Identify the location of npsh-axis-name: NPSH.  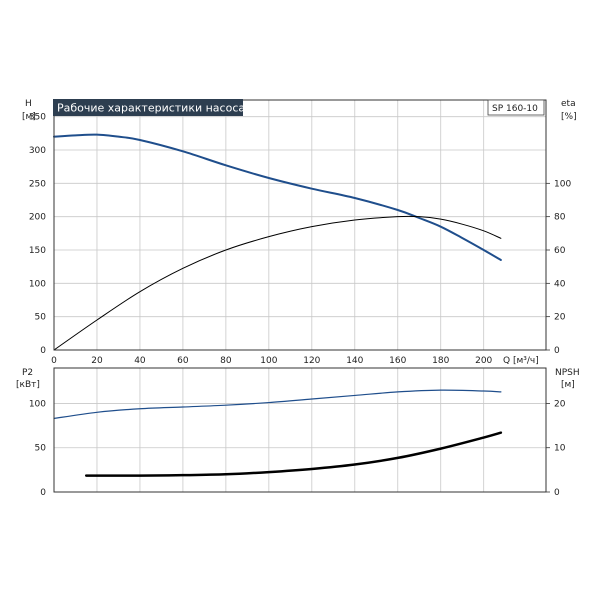
(567, 373).